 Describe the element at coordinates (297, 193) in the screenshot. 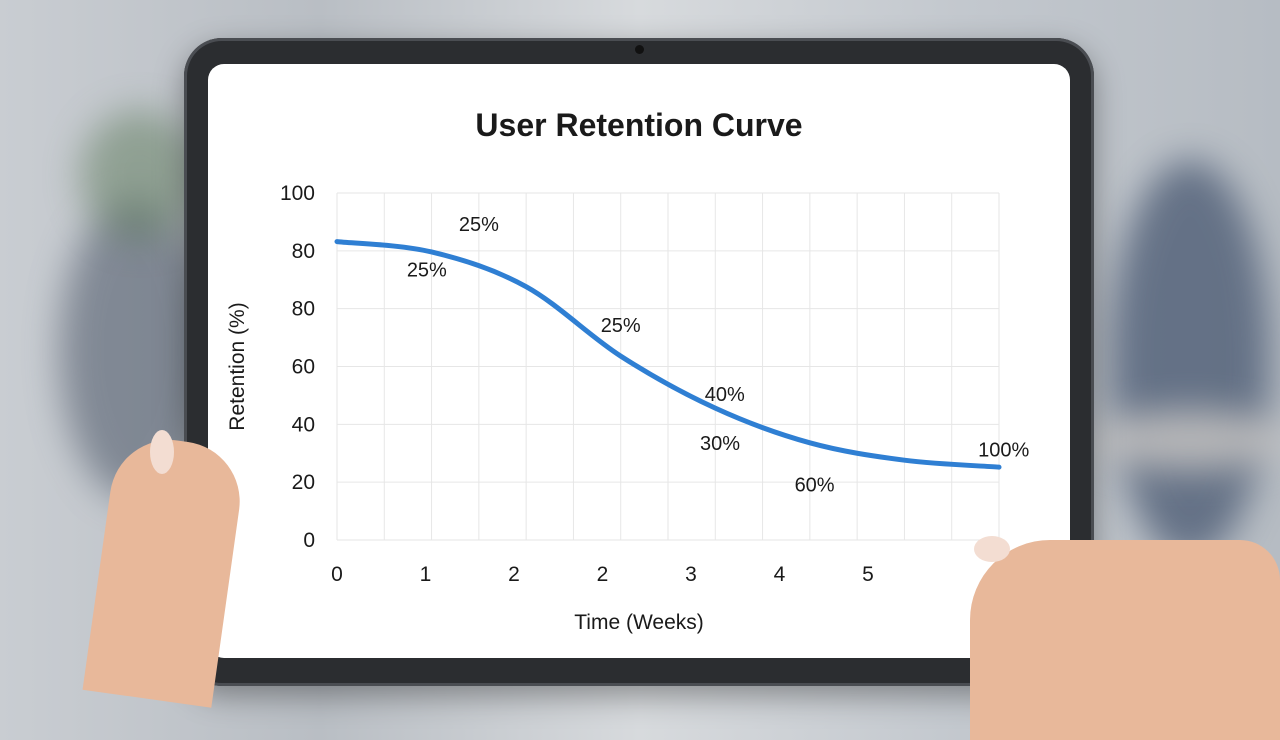

I see `y-tick-label: 100` at that location.